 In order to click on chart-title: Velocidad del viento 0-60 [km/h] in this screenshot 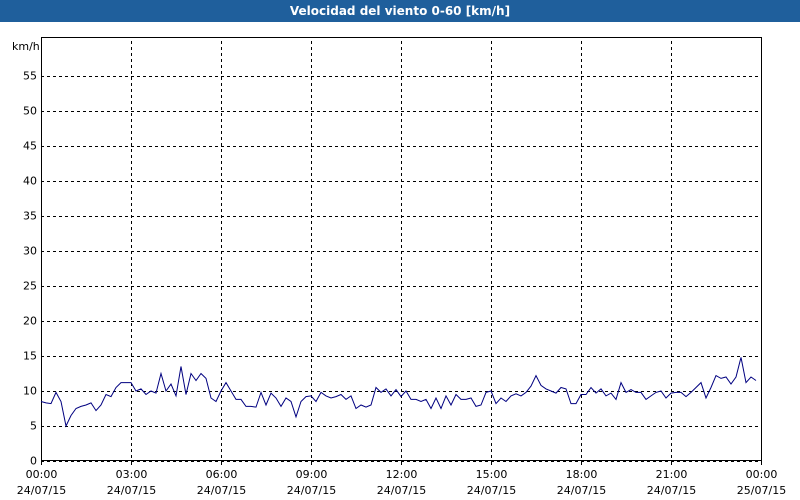, I will do `click(400, 11)`.